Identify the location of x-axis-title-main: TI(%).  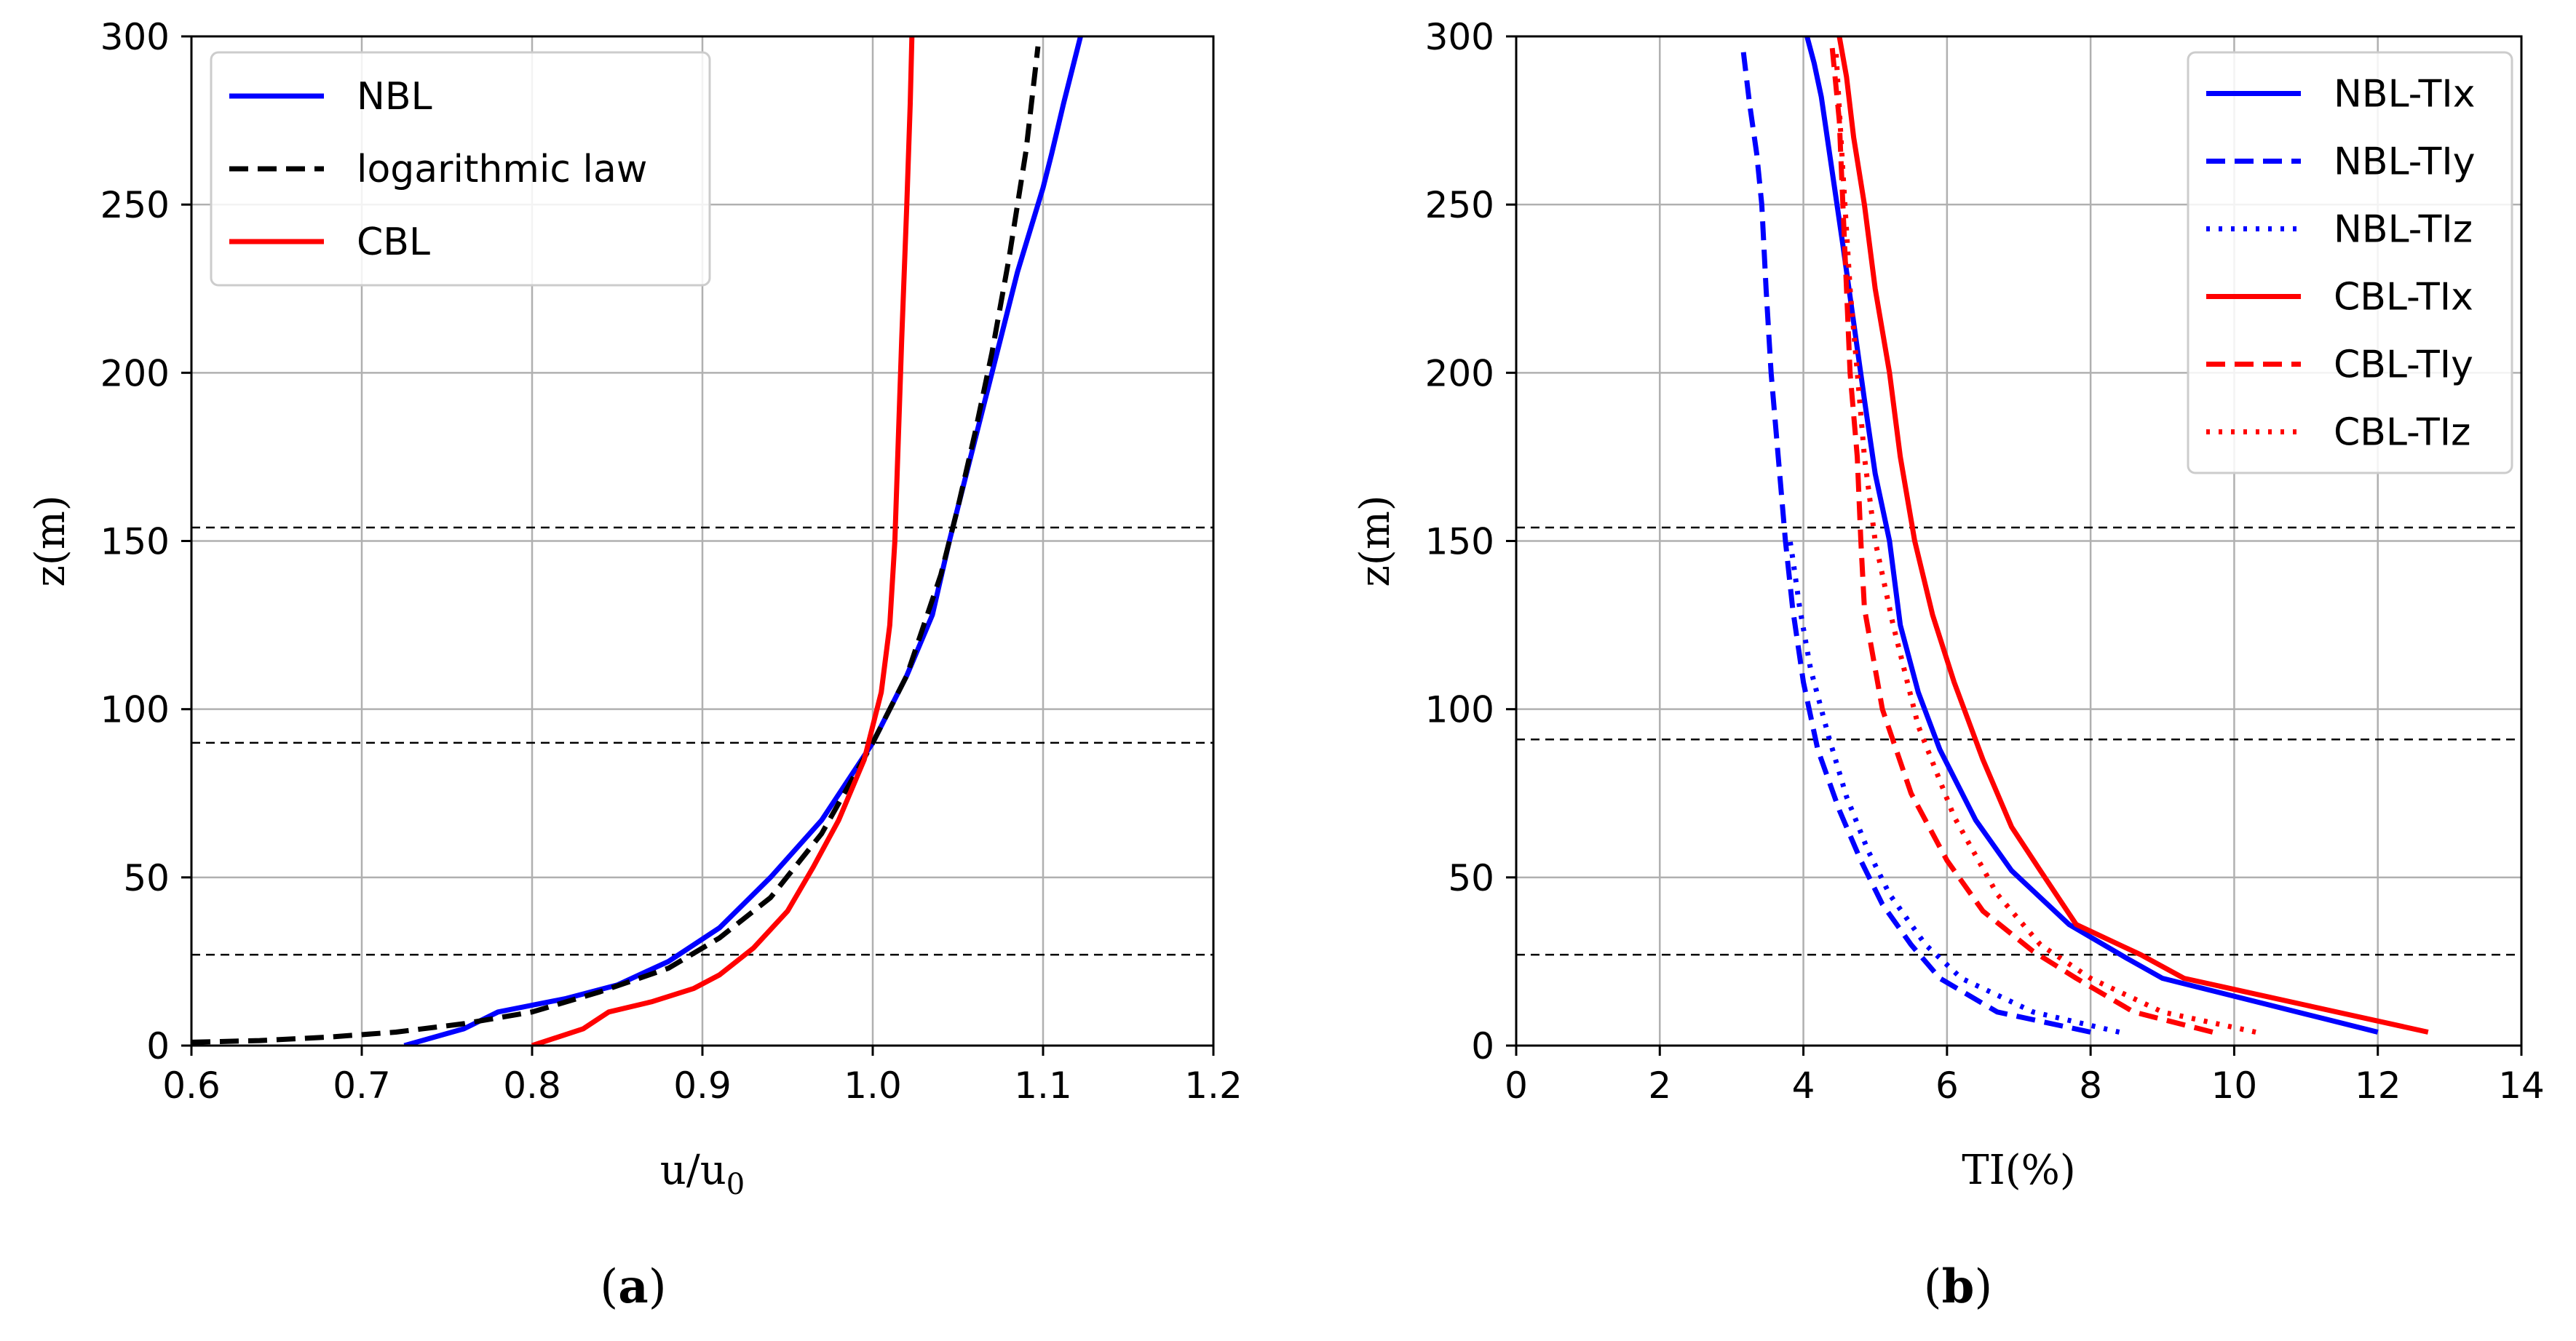
(2018, 1170).